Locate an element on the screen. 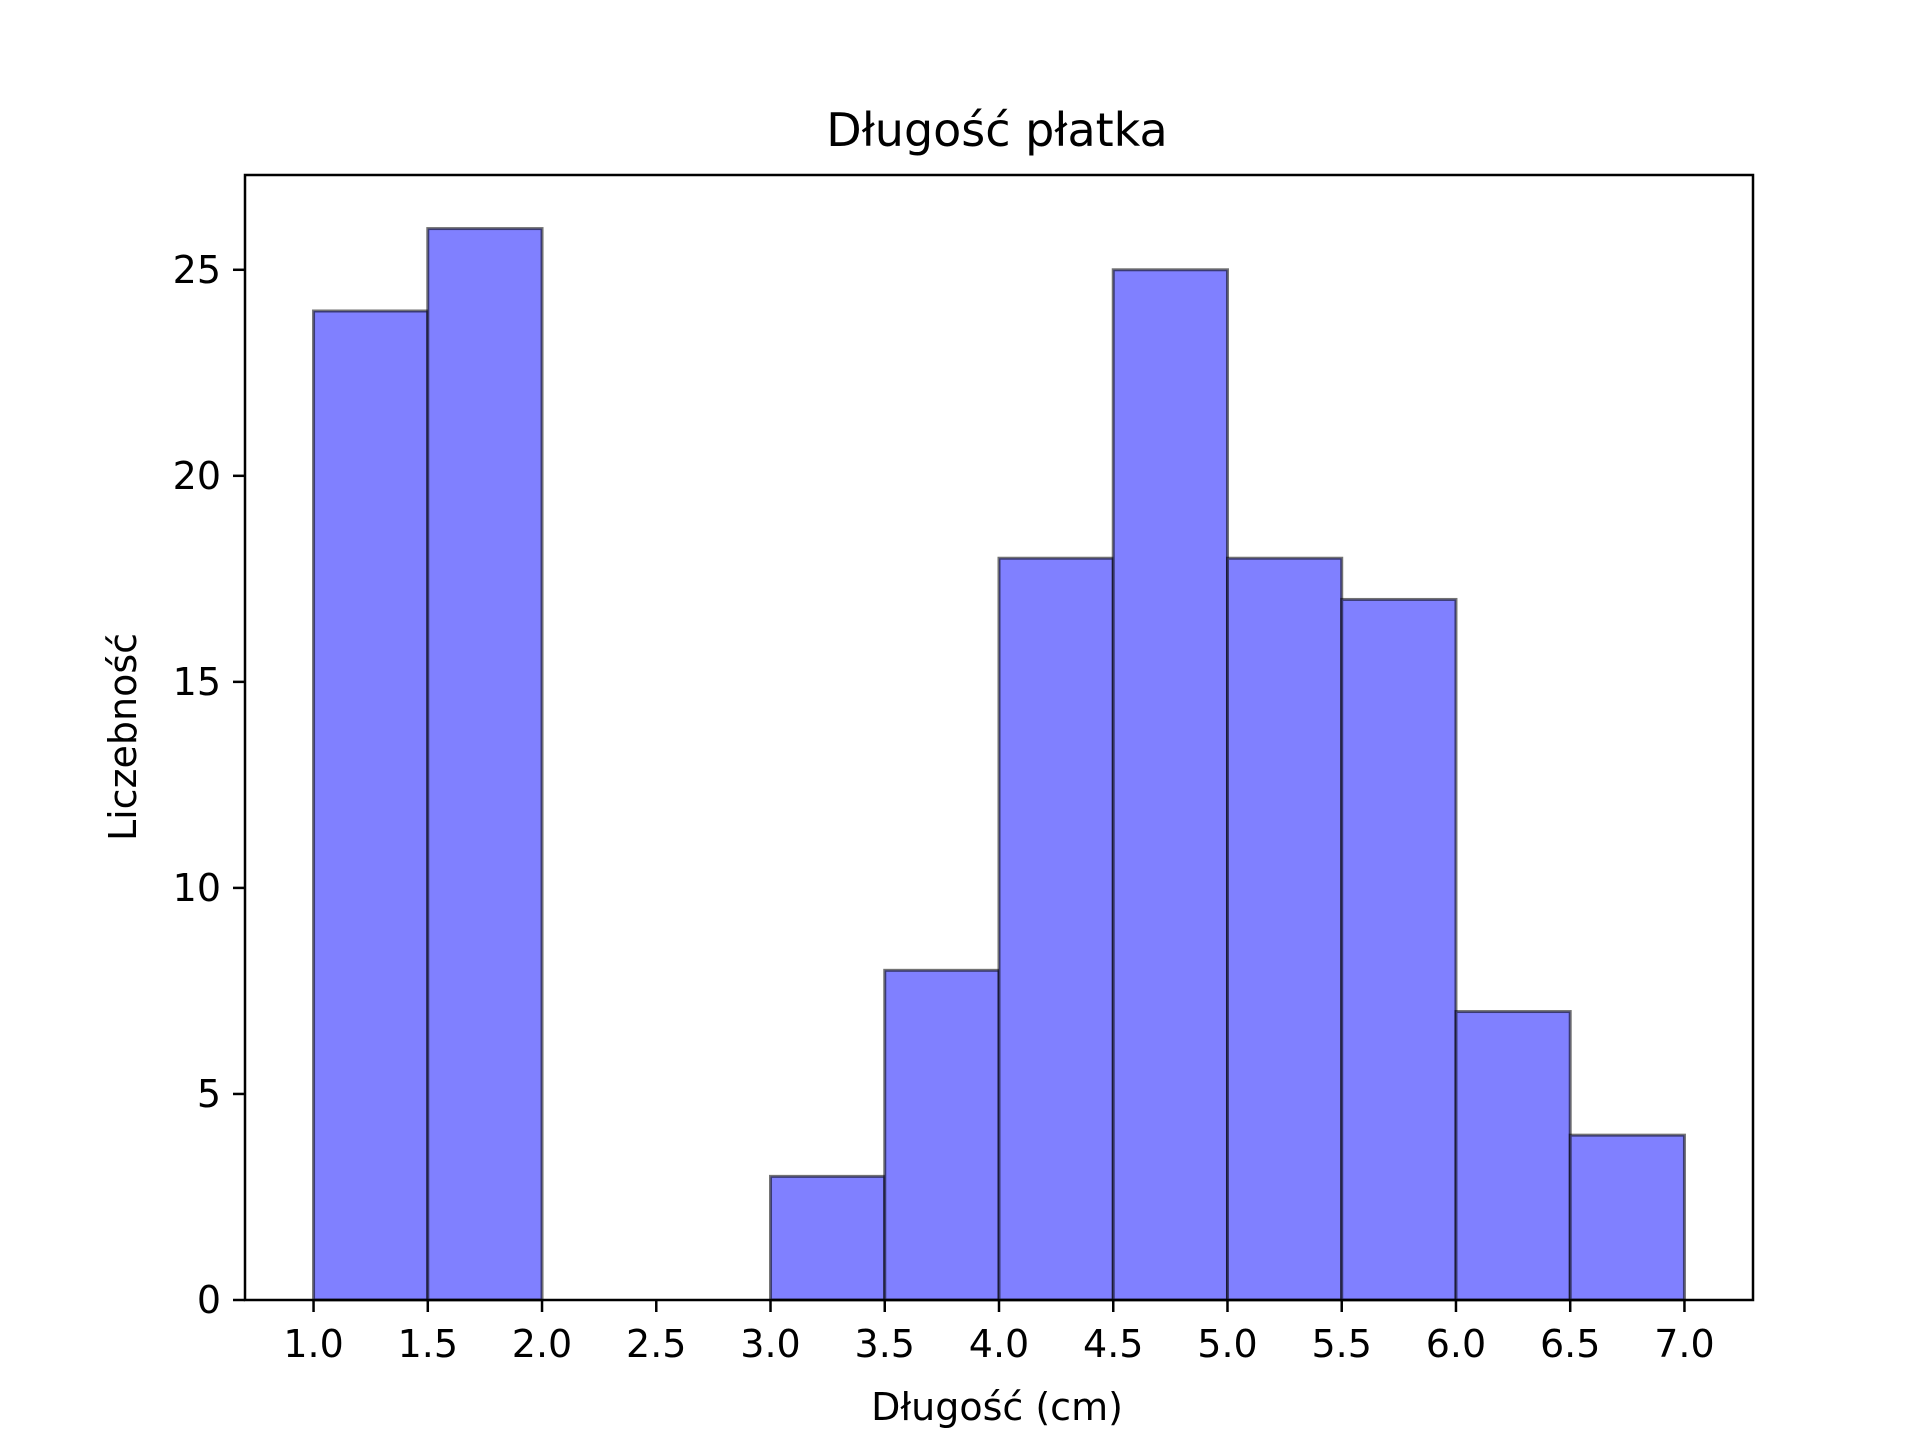 The width and height of the screenshot is (1920, 1445). x-tick-label-6: 4.0 is located at coordinates (999, 1344).